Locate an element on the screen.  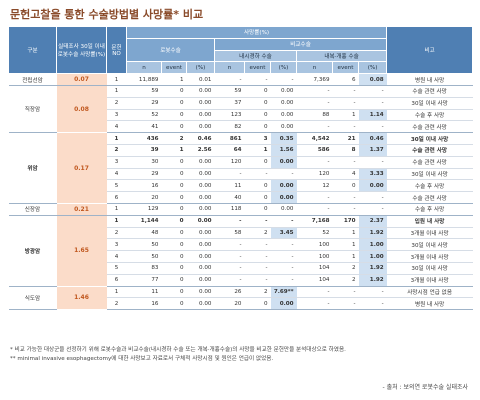
group-label: 위암 is located at coordinates (32, 168).